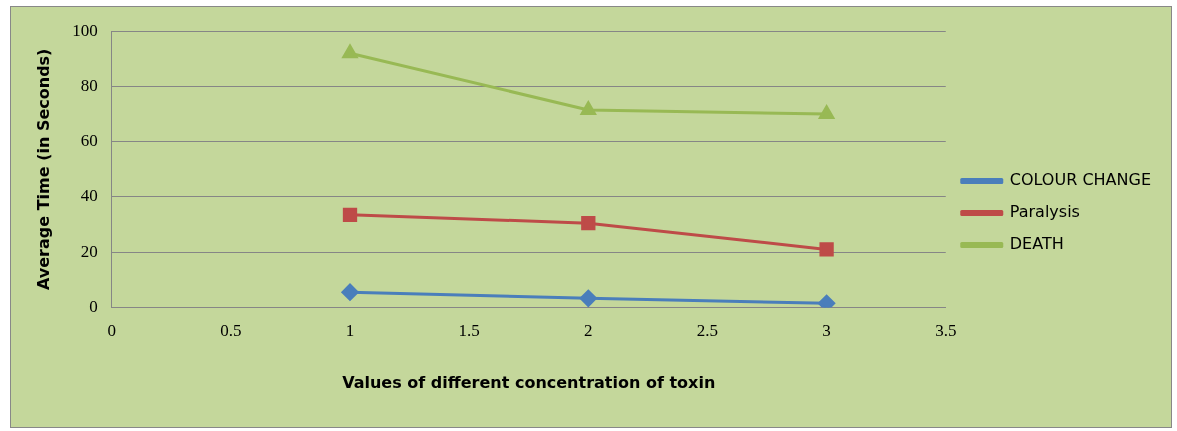 The width and height of the screenshot is (1177, 431). Describe the element at coordinates (89, 85) in the screenshot. I see `y-tick-label: 80` at that location.